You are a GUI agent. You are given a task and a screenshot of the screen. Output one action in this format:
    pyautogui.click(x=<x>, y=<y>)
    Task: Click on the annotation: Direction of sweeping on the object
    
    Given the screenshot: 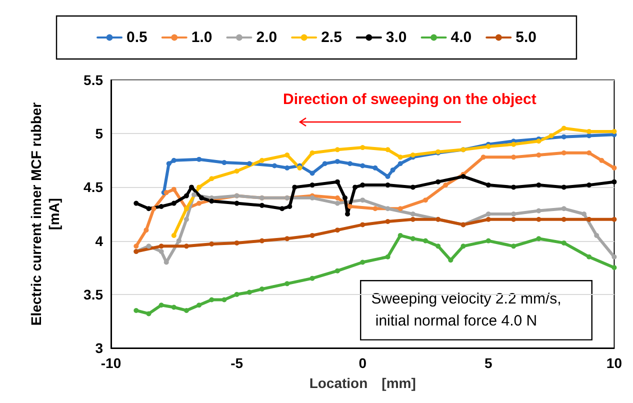 What is the action you would take?
    pyautogui.click(x=409, y=99)
    